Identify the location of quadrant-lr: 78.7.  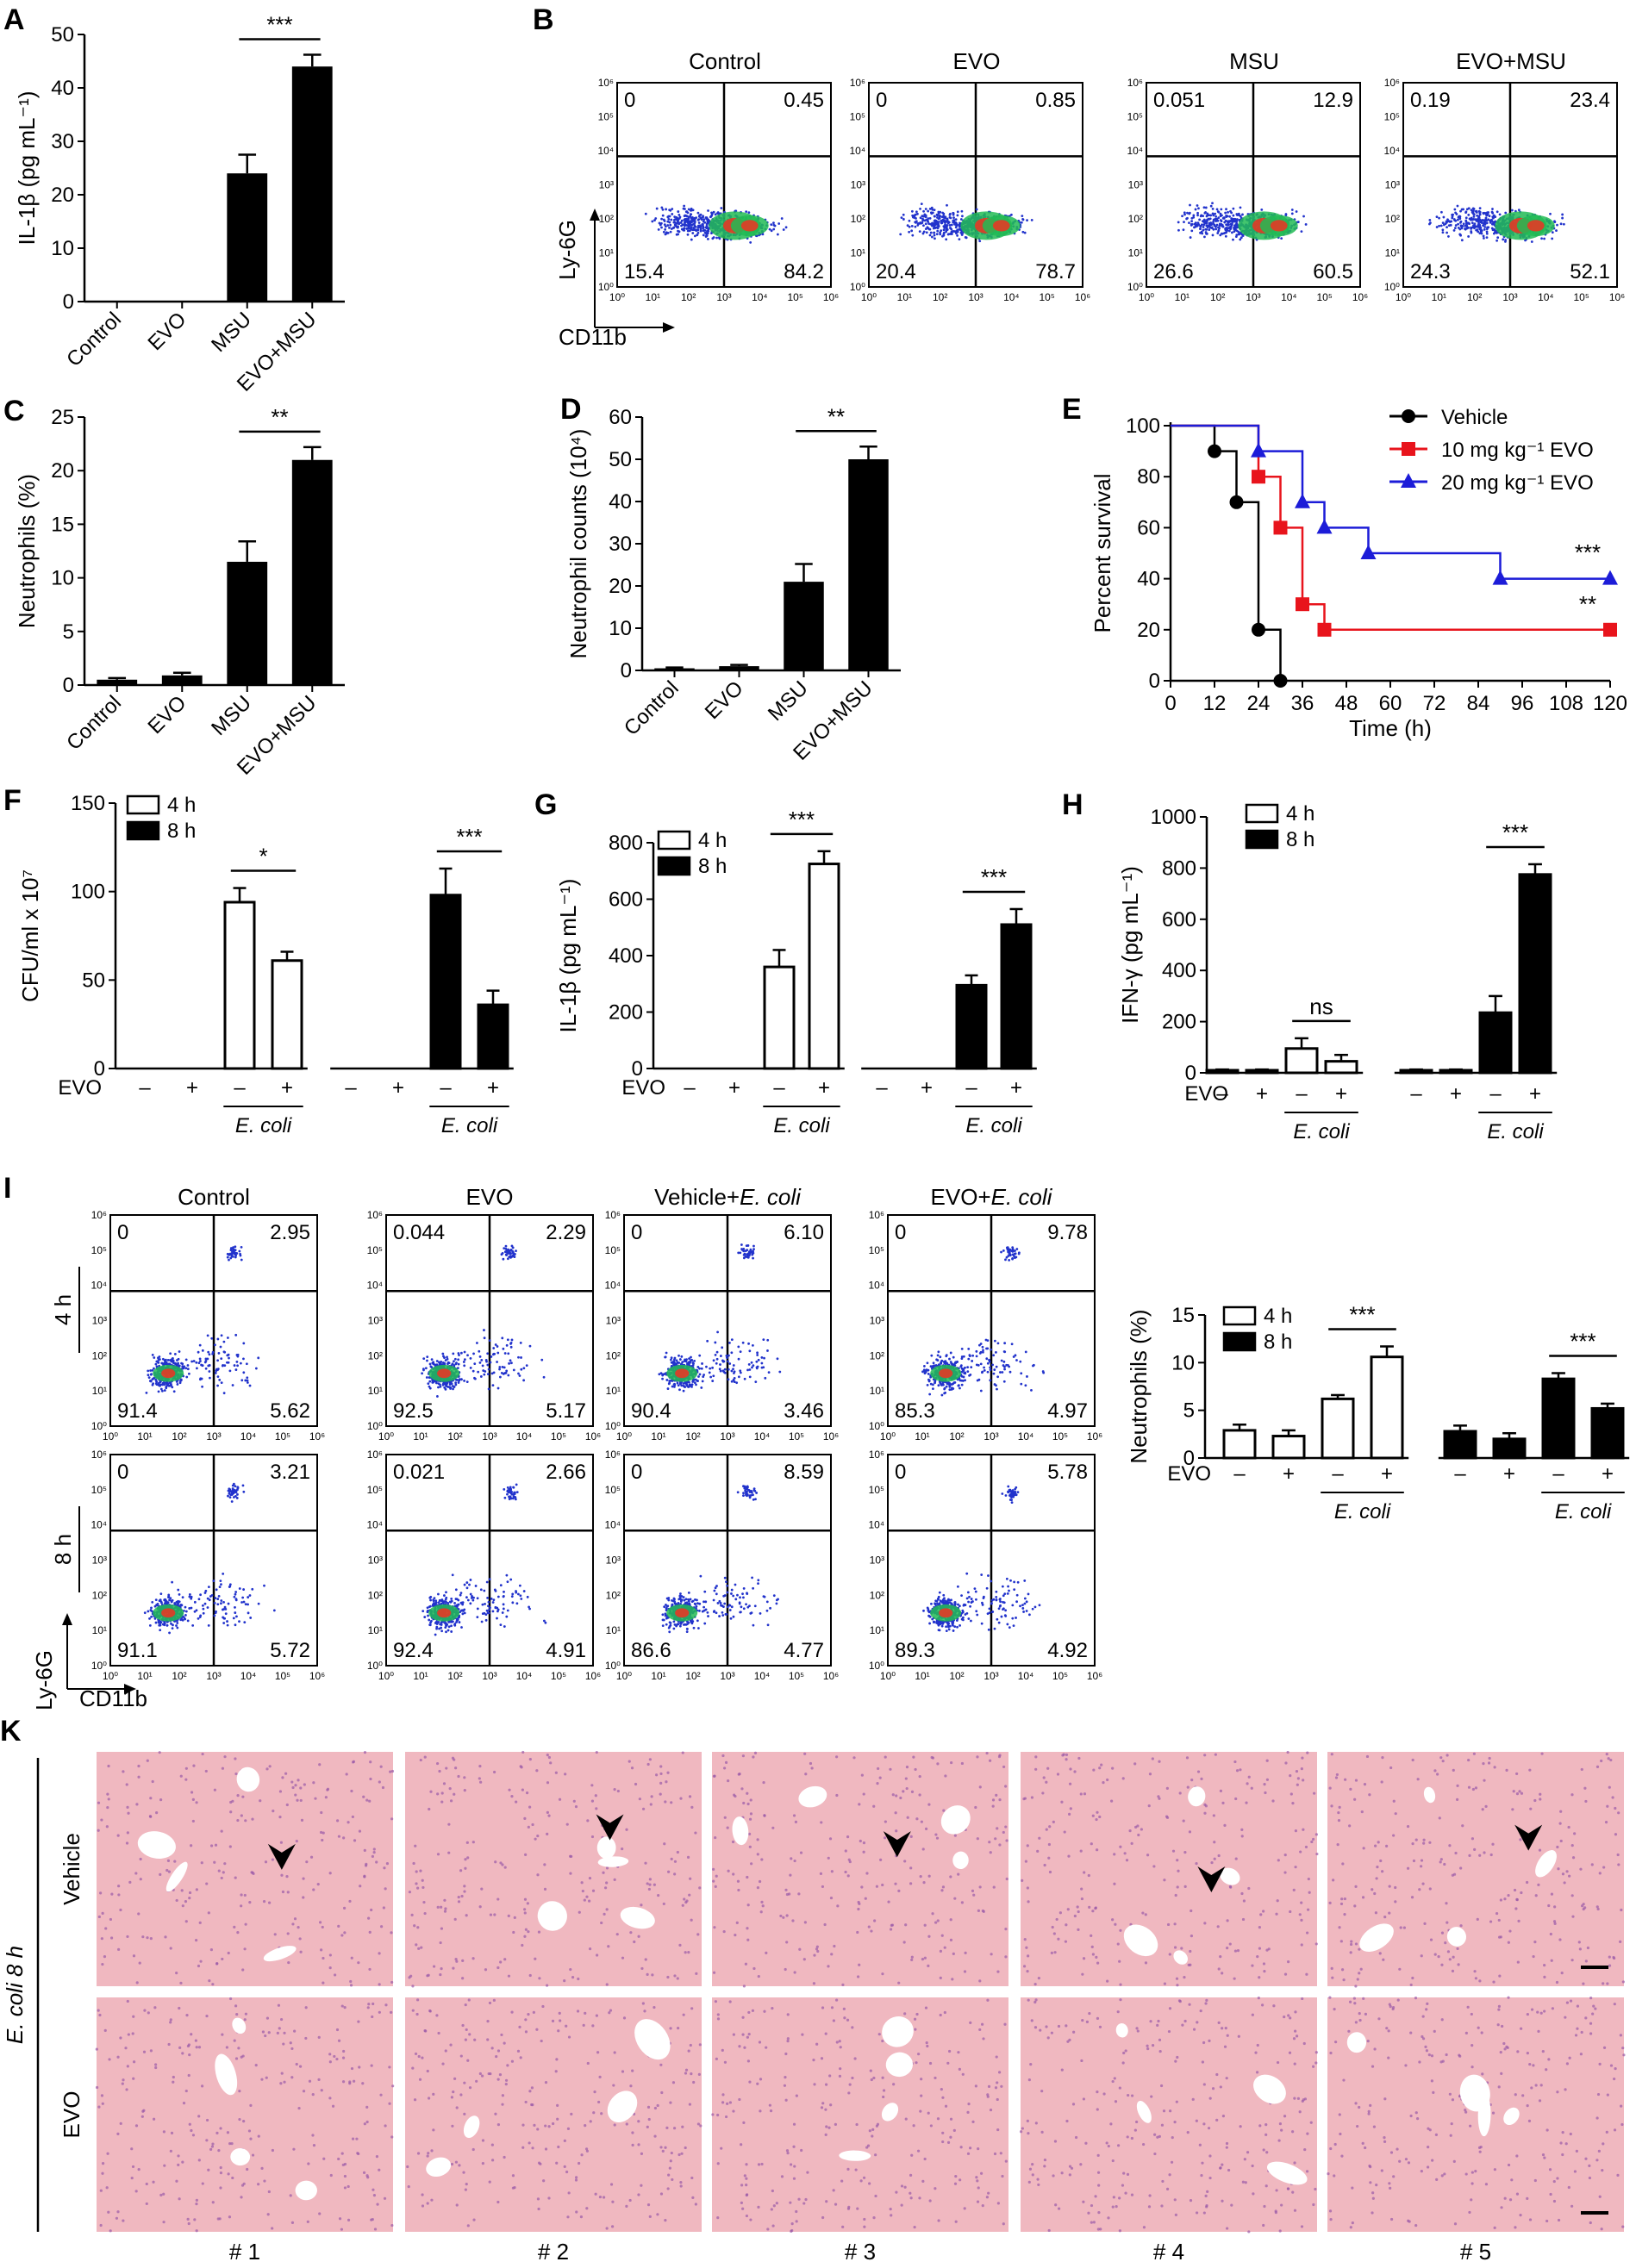
(1055, 272).